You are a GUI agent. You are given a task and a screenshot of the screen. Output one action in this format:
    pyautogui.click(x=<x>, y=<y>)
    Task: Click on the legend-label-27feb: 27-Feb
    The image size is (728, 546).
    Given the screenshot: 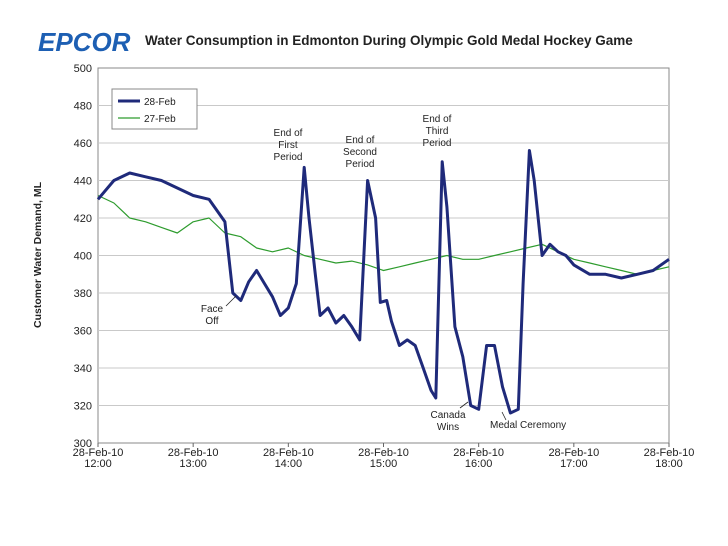 What is the action you would take?
    pyautogui.click(x=160, y=119)
    